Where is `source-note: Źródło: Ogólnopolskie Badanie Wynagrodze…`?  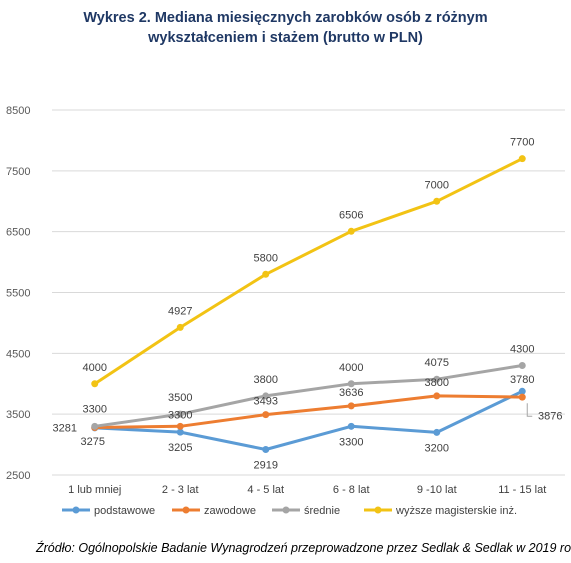
source-note: Źródło: Ogólnopolskie Badanie Wynagrodze… is located at coordinates (303, 548).